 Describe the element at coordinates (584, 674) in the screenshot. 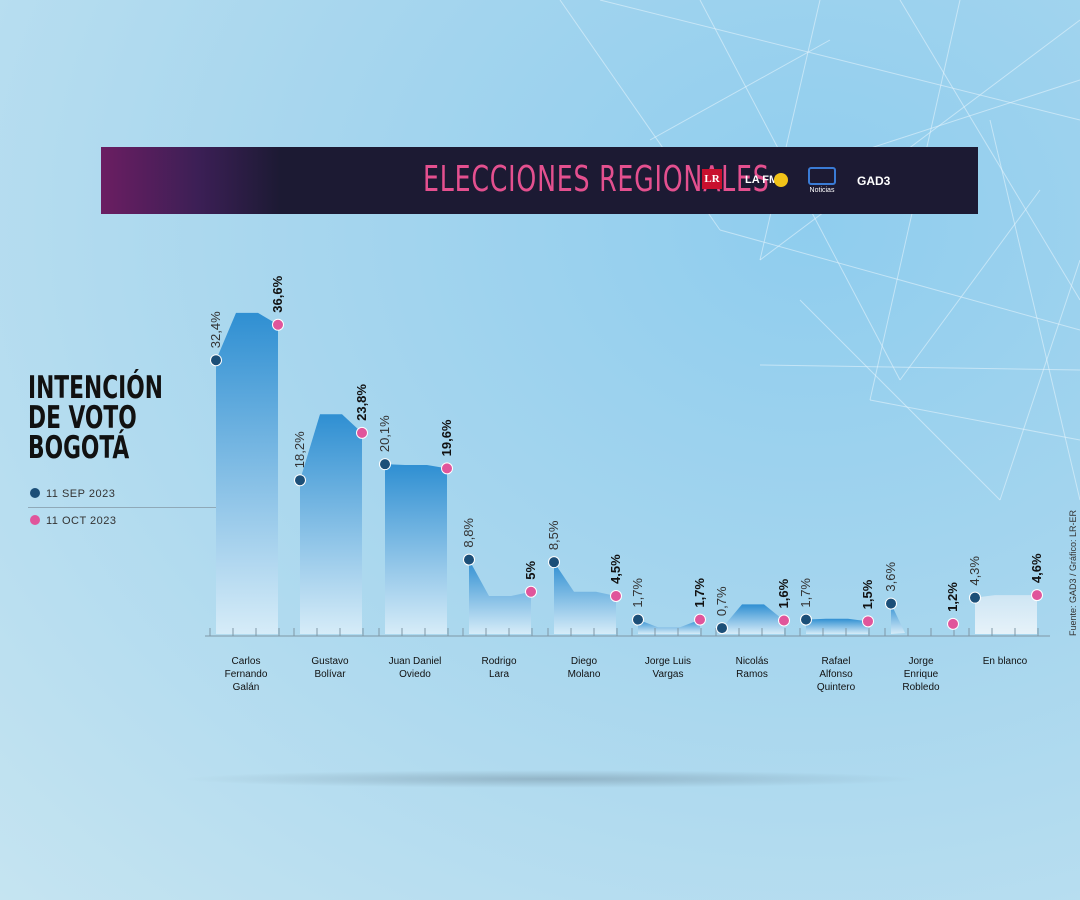

I see `category-label-4: Molano` at that location.